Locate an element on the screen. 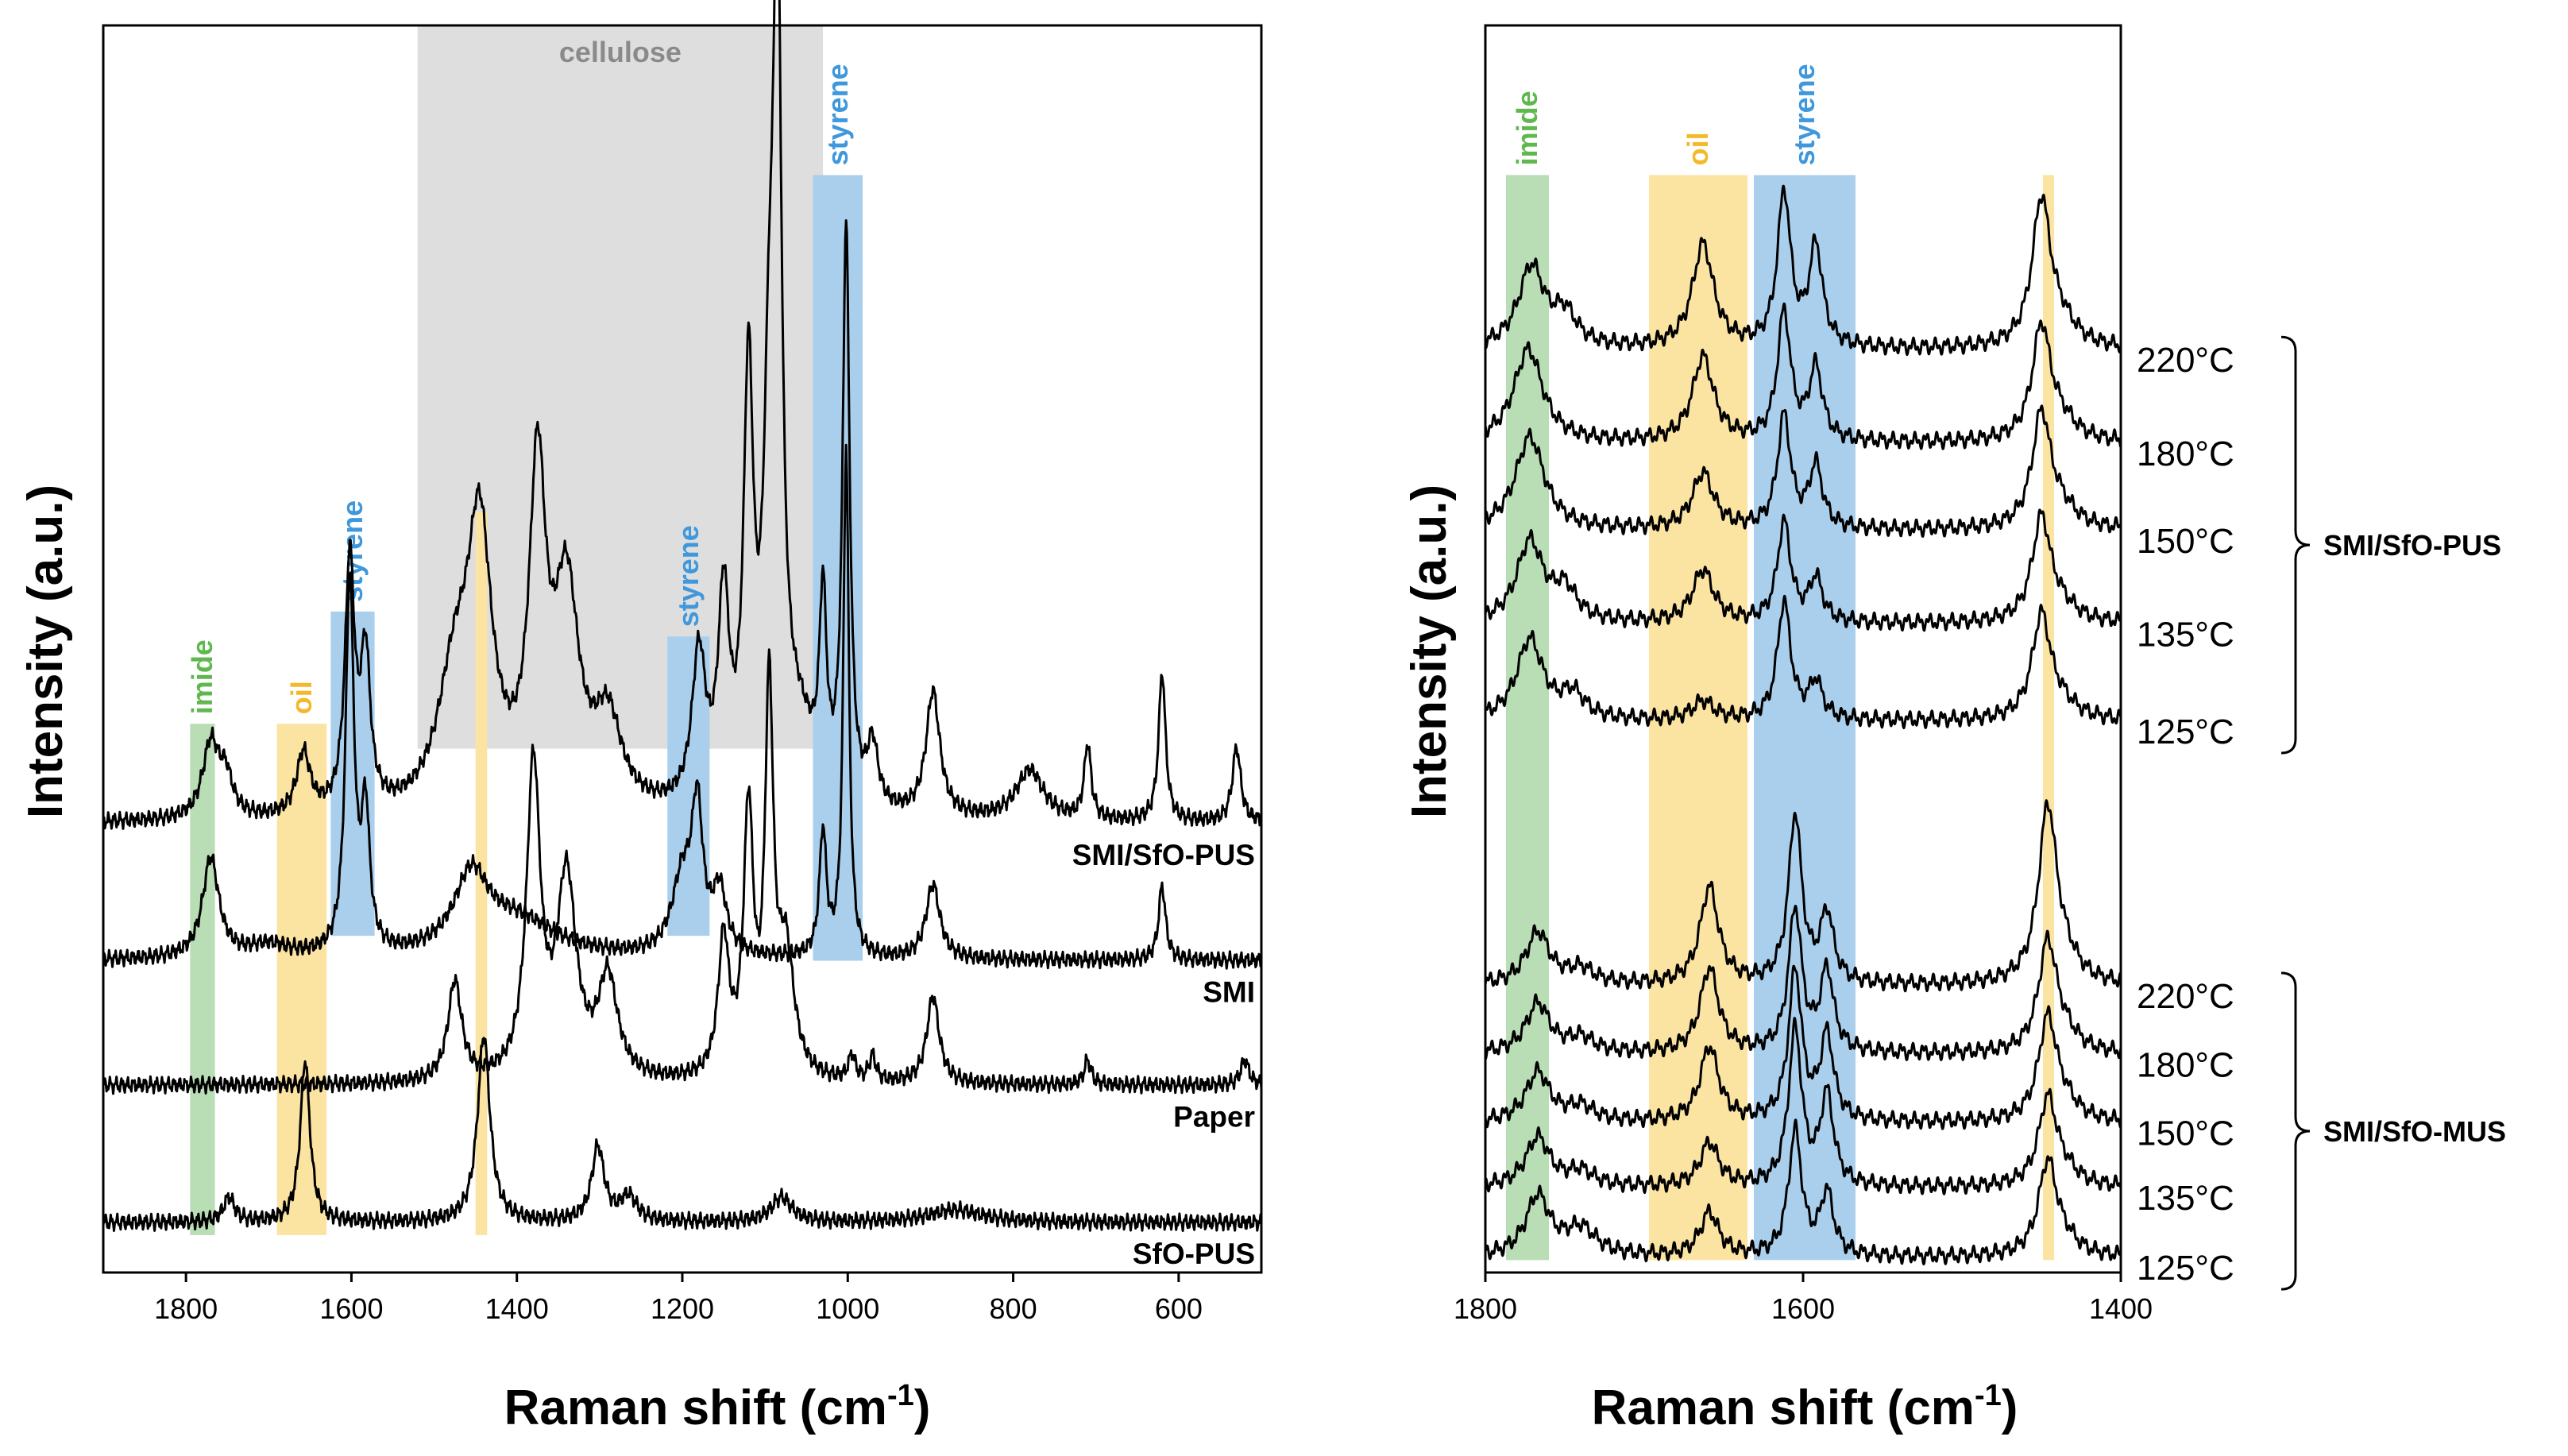 This screenshot has width=2568, height=1456. band-label-styrene-1200: styrene is located at coordinates (688, 576).